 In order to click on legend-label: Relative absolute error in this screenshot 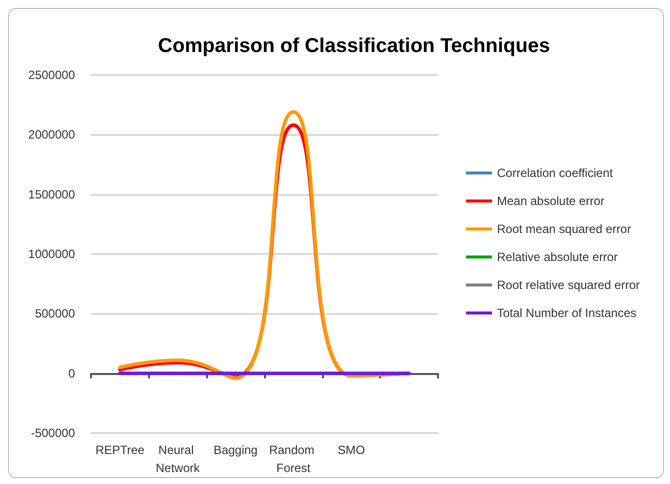, I will do `click(557, 257)`.